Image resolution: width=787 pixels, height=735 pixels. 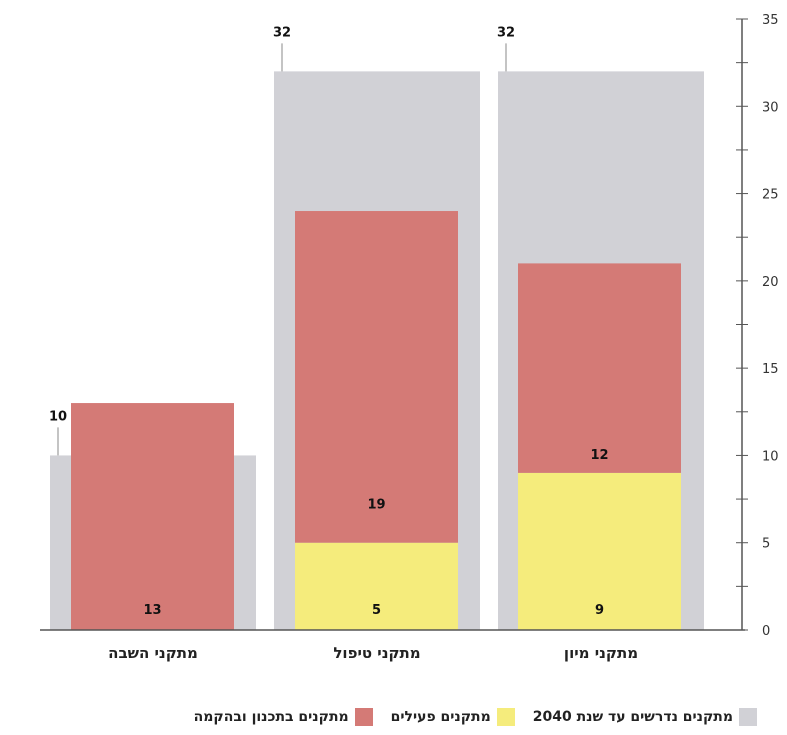 What do you see at coordinates (770, 282) in the screenshot?
I see `y-tick-label: 20` at bounding box center [770, 282].